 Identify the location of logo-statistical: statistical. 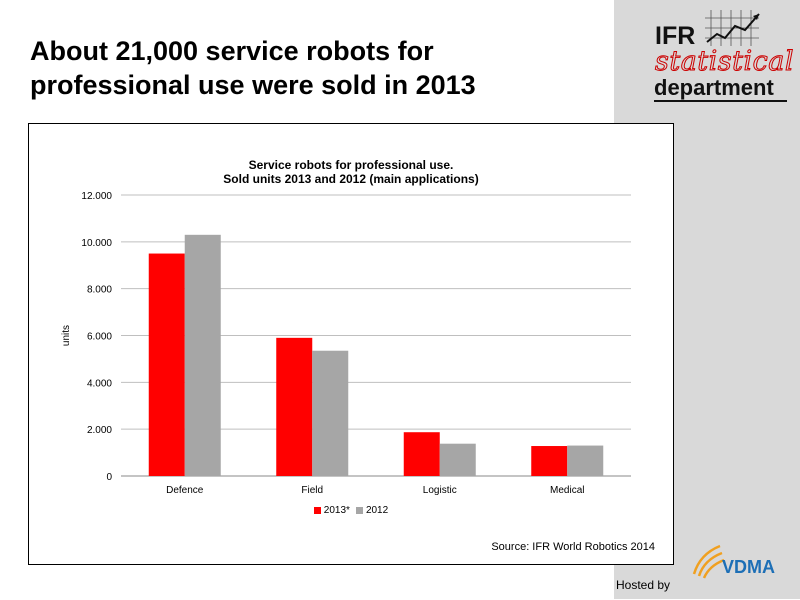
(724, 62).